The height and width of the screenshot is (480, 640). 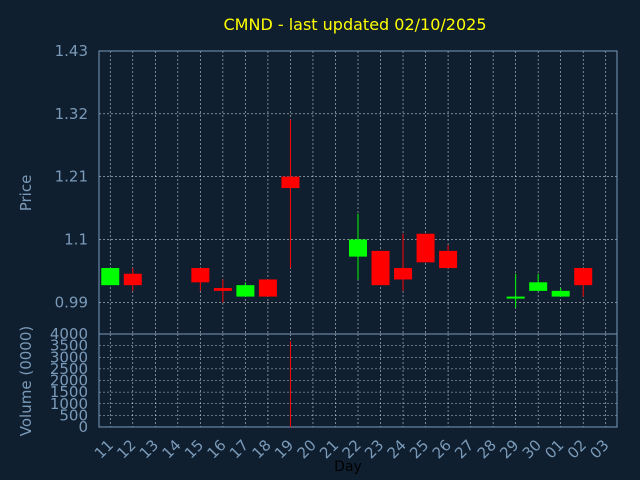 I want to click on volume-tick-label: 2000, so click(x=69, y=381).